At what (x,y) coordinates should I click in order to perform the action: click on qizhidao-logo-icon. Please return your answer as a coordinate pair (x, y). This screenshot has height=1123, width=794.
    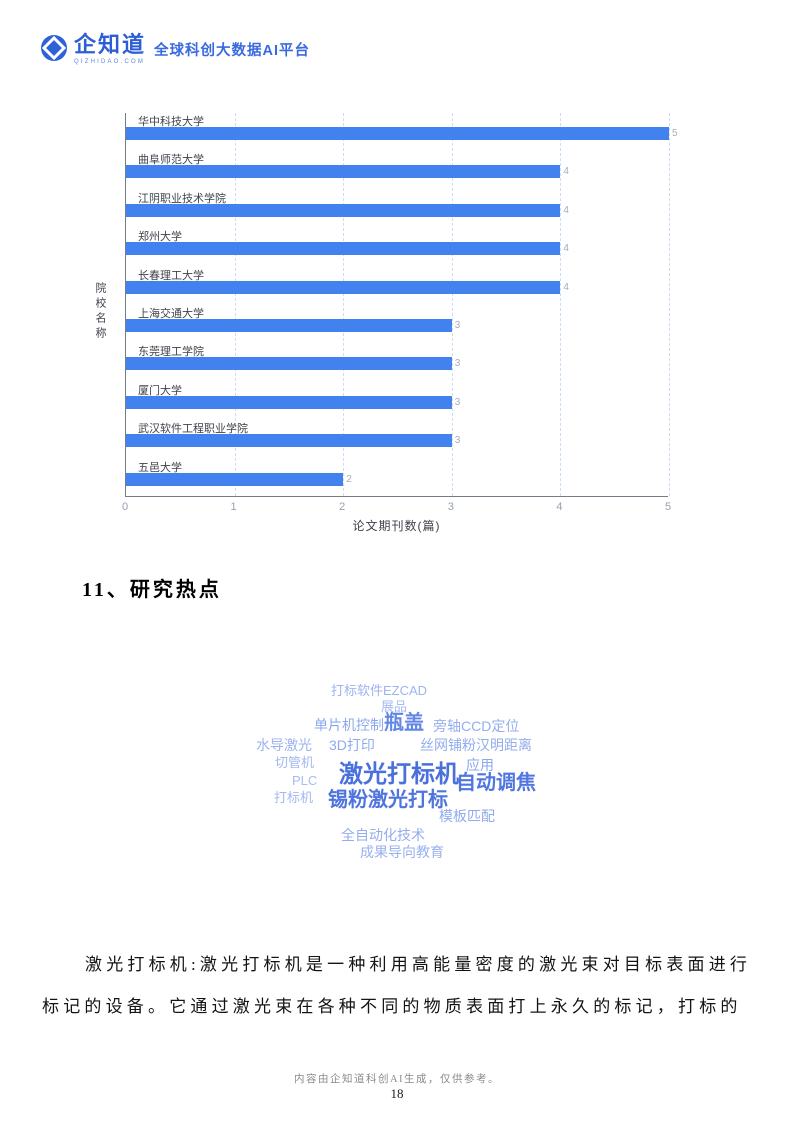
    Looking at the image, I should click on (54, 48).